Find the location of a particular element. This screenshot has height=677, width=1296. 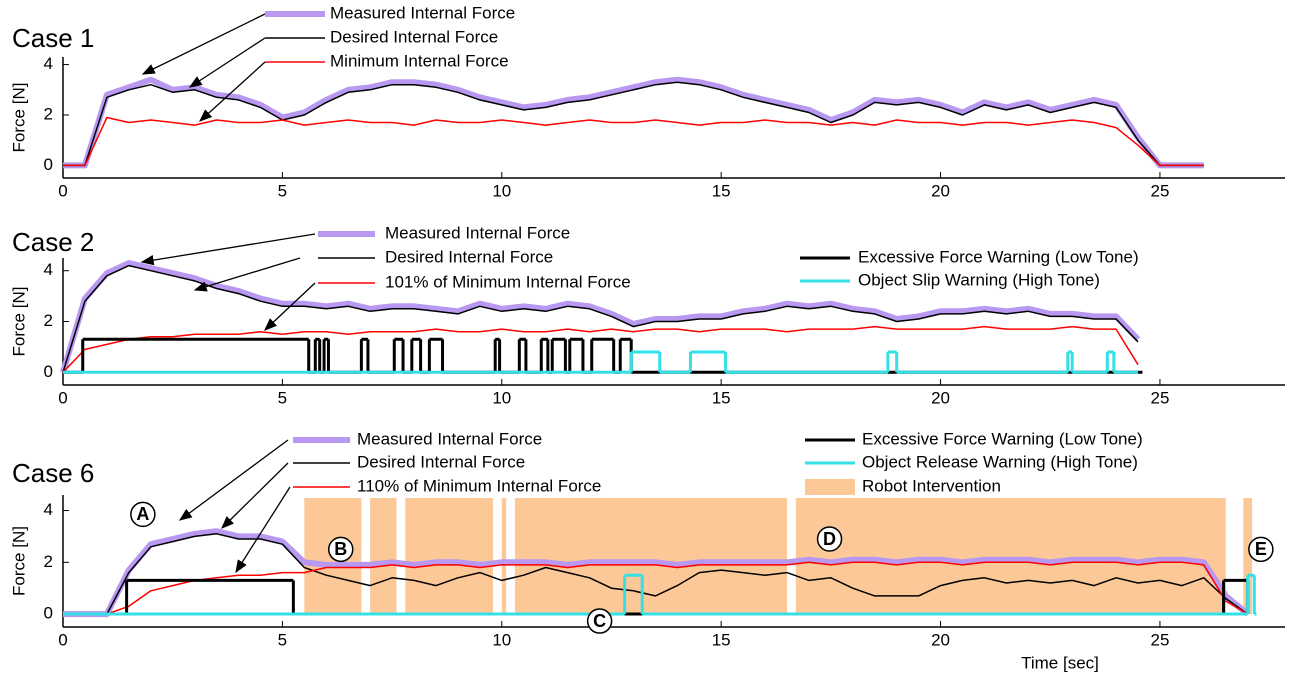

background-layer is located at coordinates (778, 556).